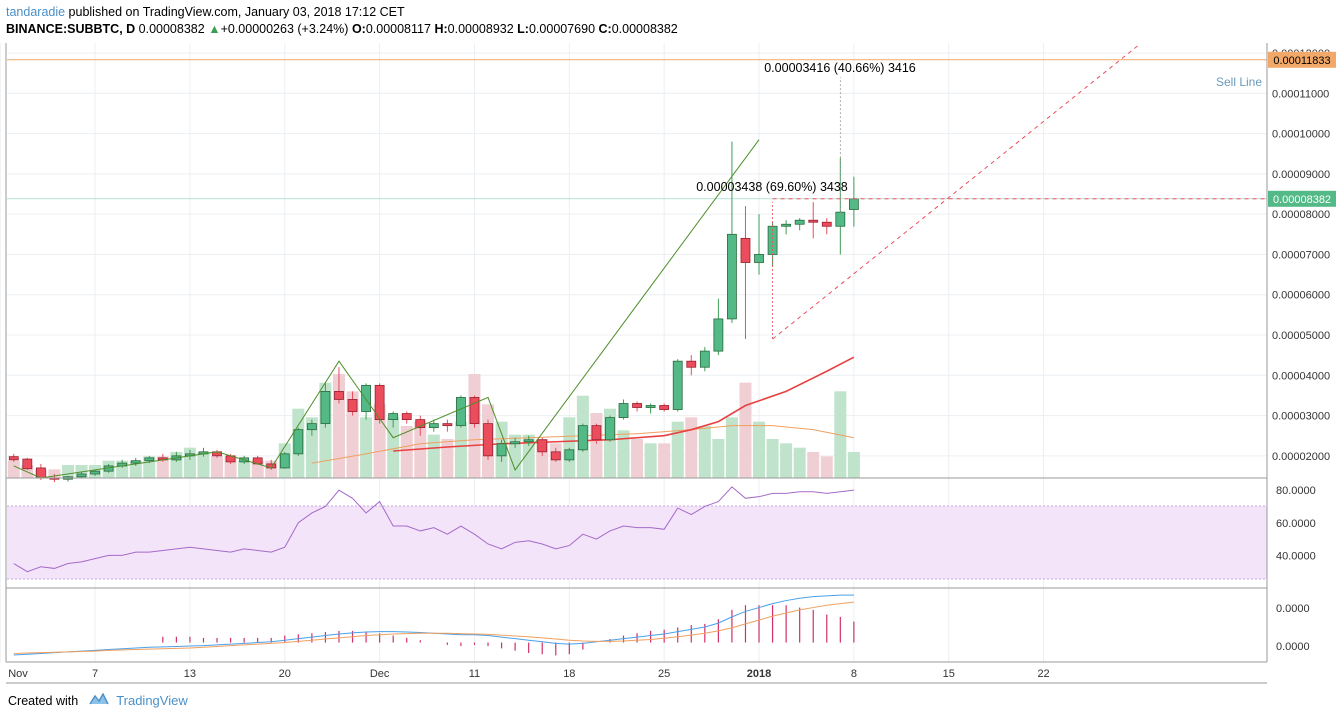  Describe the element at coordinates (71, 29) in the screenshot. I see `symbol-label: BINANCE:SUBBTC, D` at that location.